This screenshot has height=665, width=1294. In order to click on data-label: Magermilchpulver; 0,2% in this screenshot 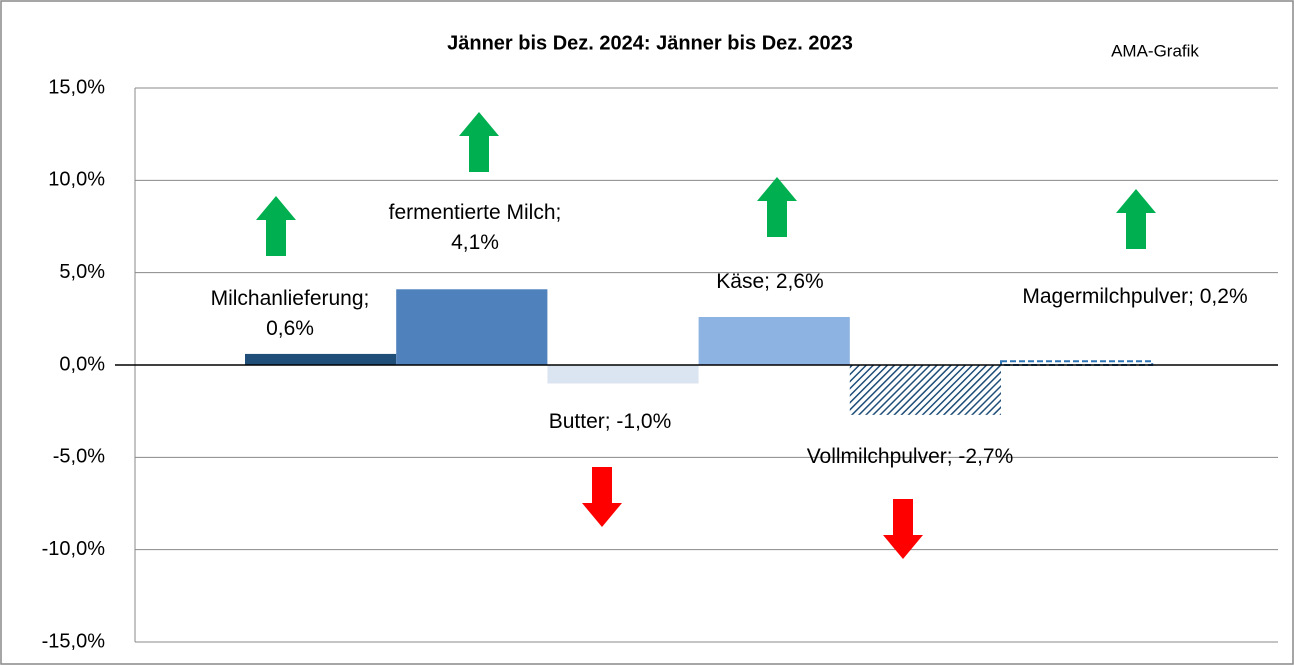, I will do `click(1135, 296)`.